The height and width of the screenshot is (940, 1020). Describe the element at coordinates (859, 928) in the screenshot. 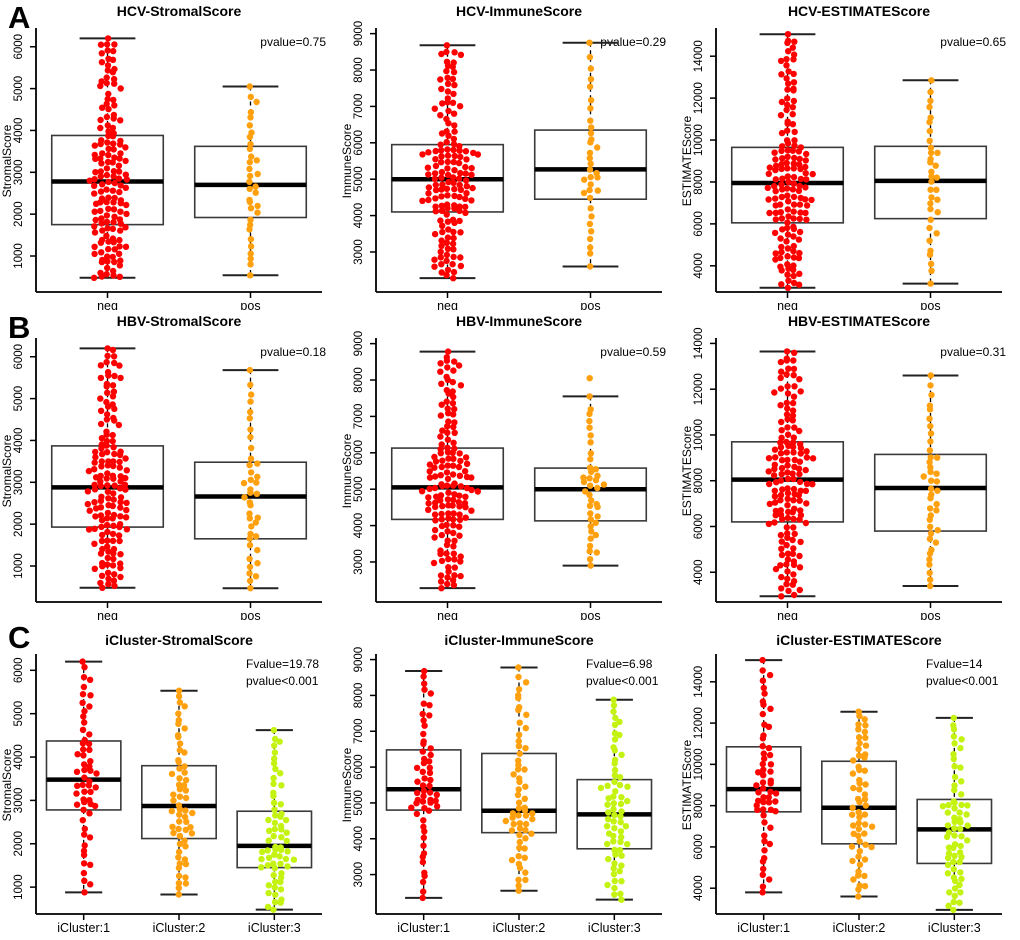

I see `x-category-label: iCluster:2` at that location.